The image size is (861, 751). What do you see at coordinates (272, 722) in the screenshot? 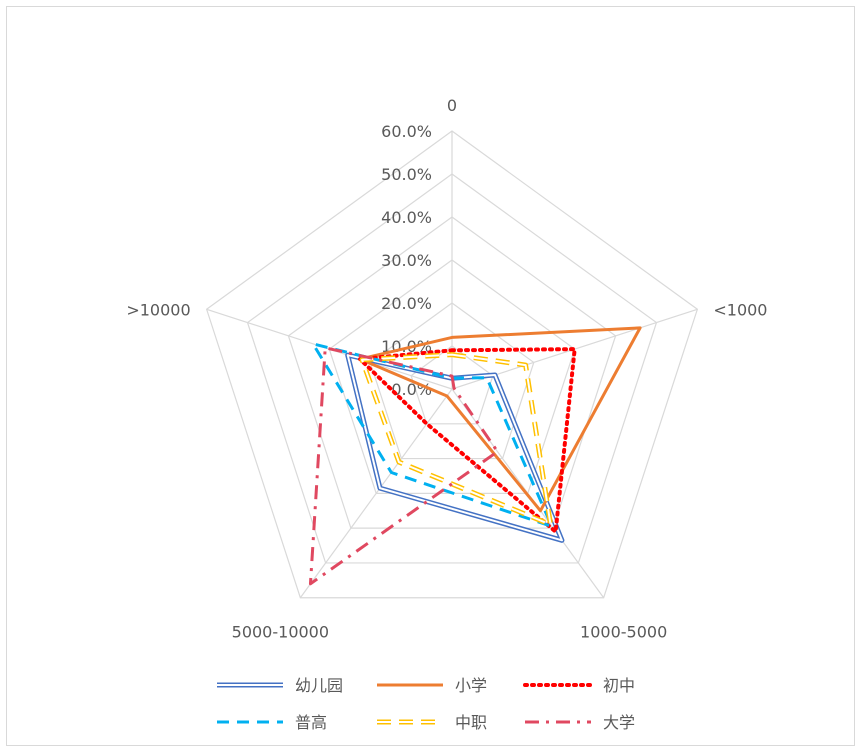
I see `legend-item: 普高` at bounding box center [272, 722].